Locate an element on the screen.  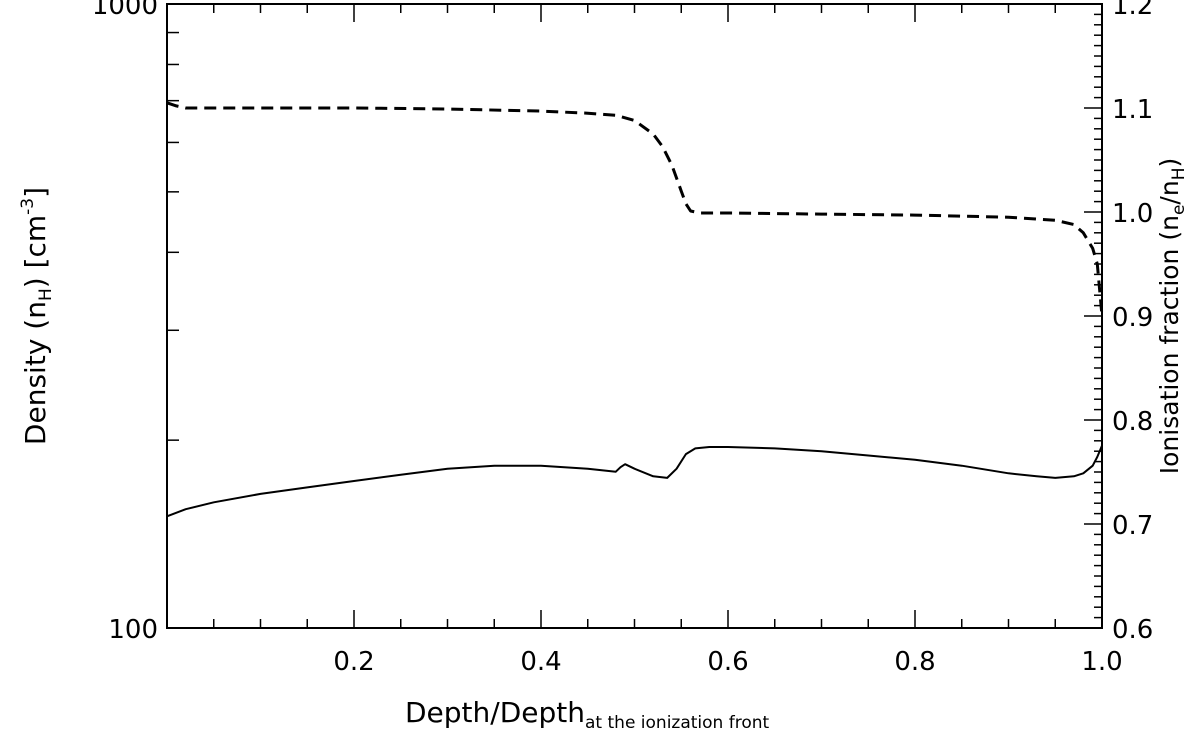
right-axis-title-end: ) is located at coordinates (1169, 163).